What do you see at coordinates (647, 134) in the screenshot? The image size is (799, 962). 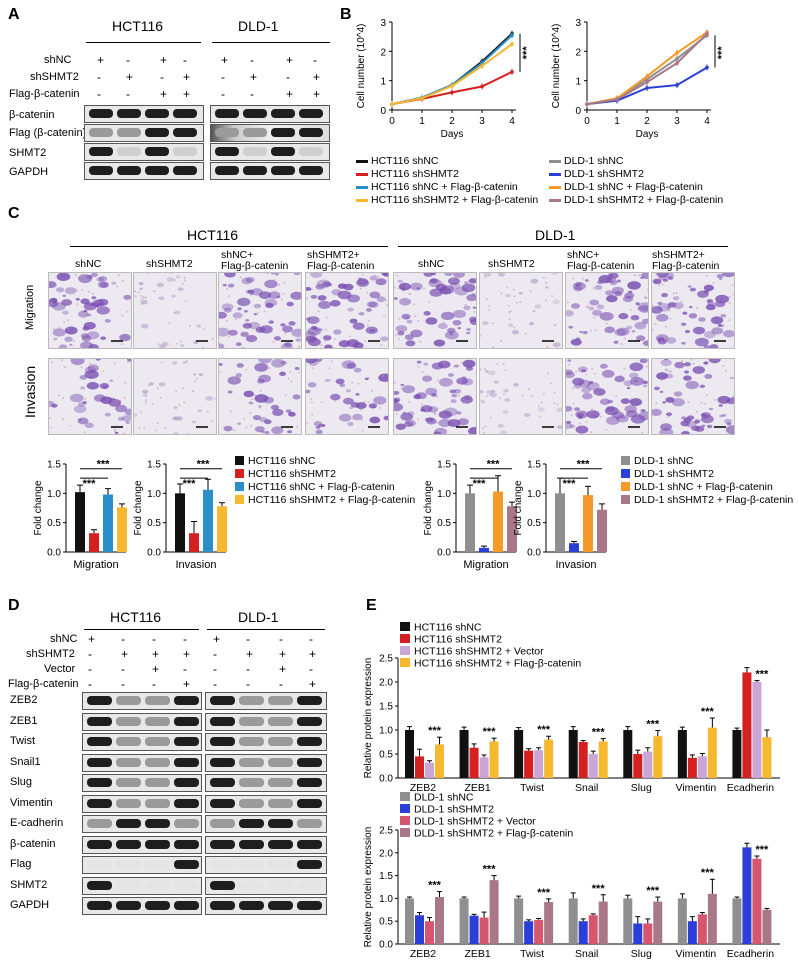 I see `x-axis-label: Days` at bounding box center [647, 134].